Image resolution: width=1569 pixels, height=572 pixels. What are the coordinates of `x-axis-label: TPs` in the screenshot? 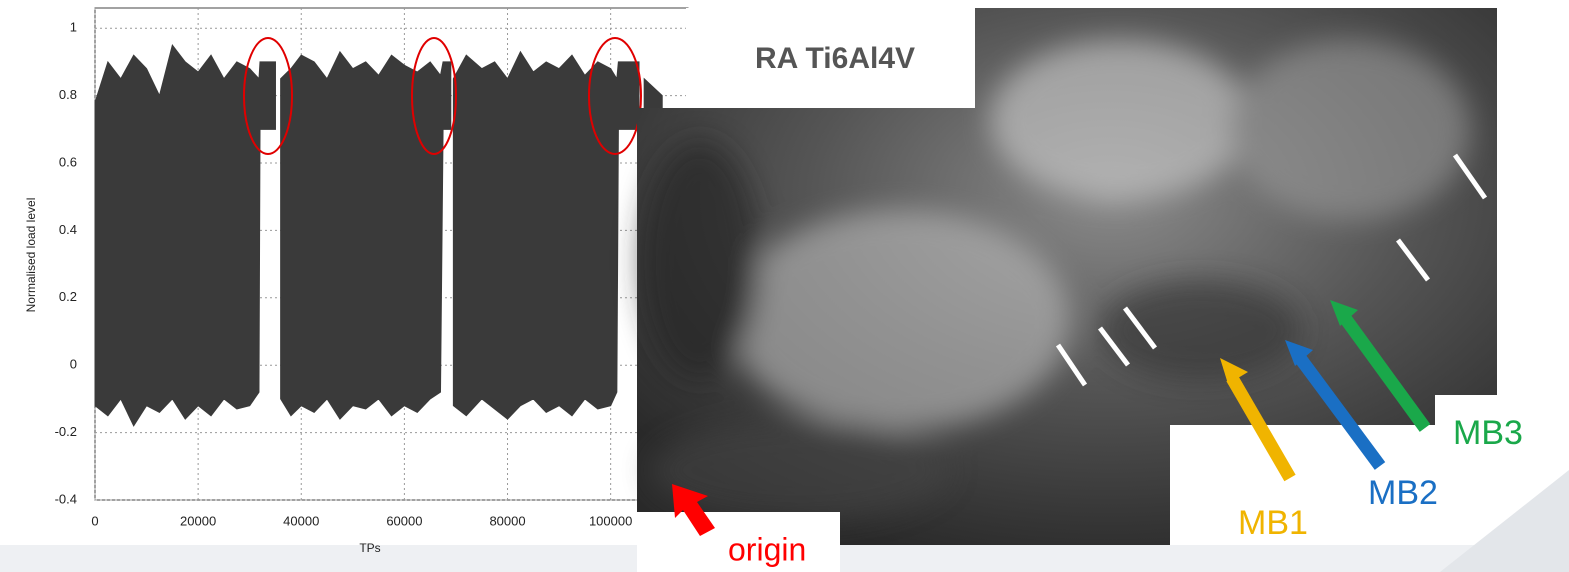 It's located at (369, 548).